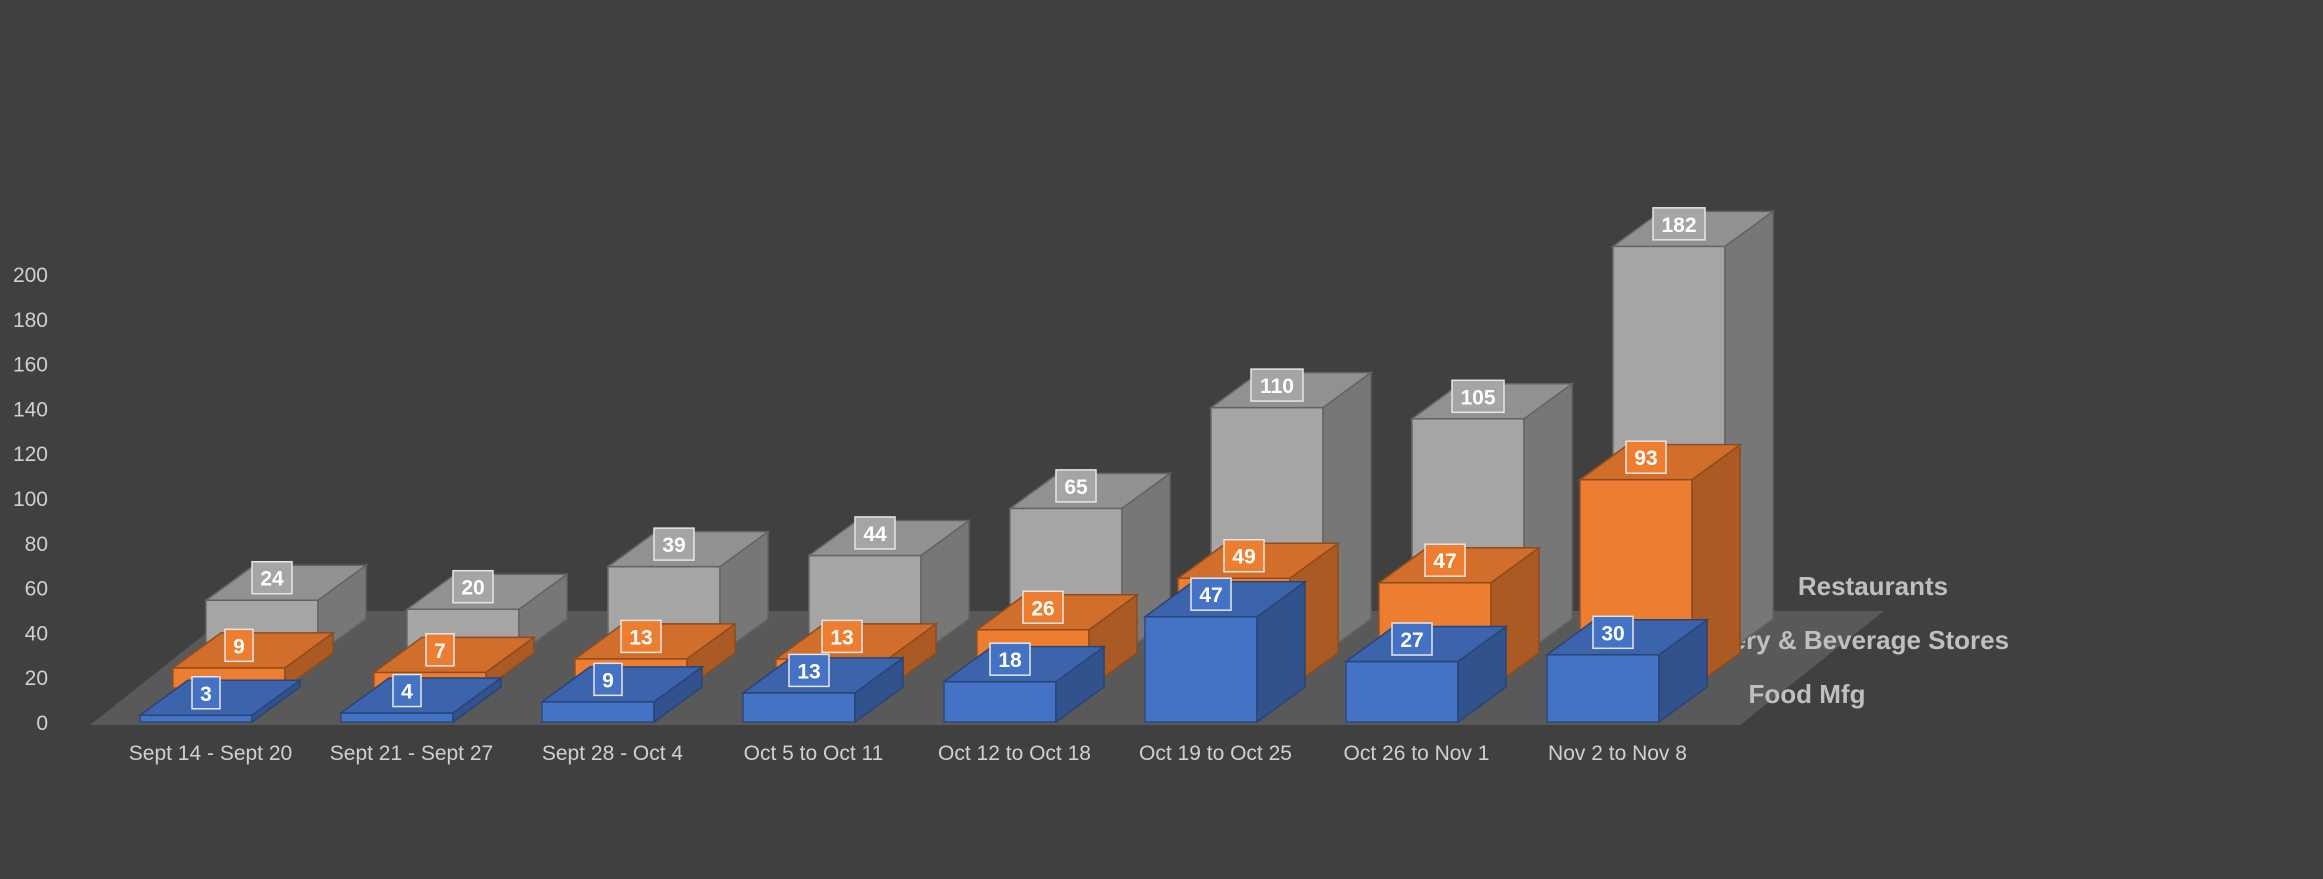  I want to click on data-label: 3, so click(206, 694).